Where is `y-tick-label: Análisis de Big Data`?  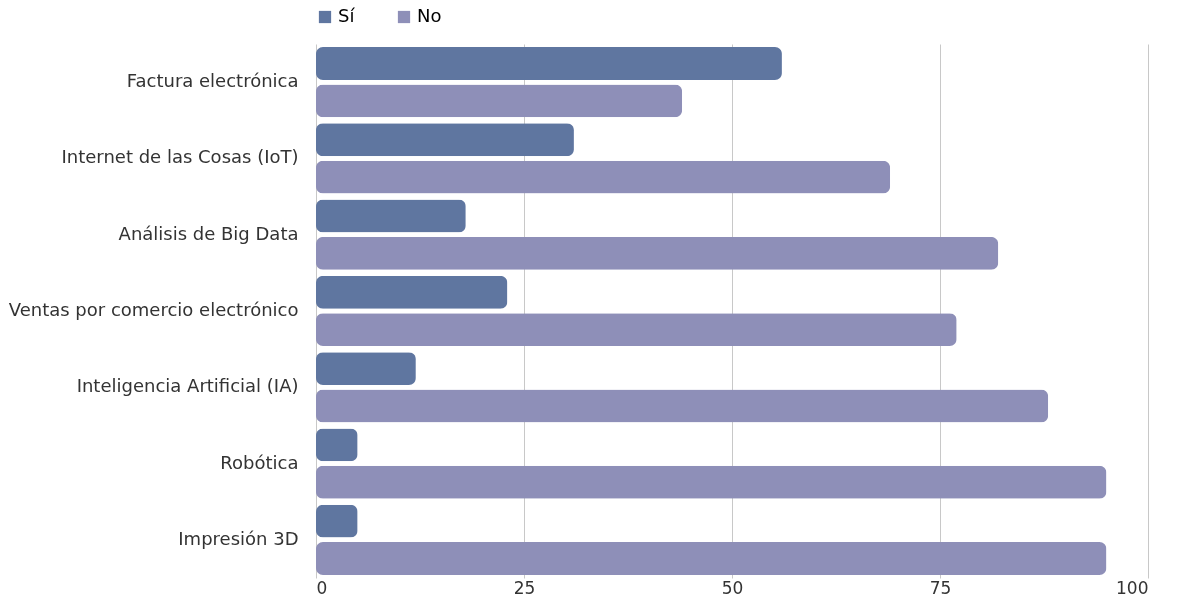 y-tick-label: Análisis de Big Data is located at coordinates (208, 233).